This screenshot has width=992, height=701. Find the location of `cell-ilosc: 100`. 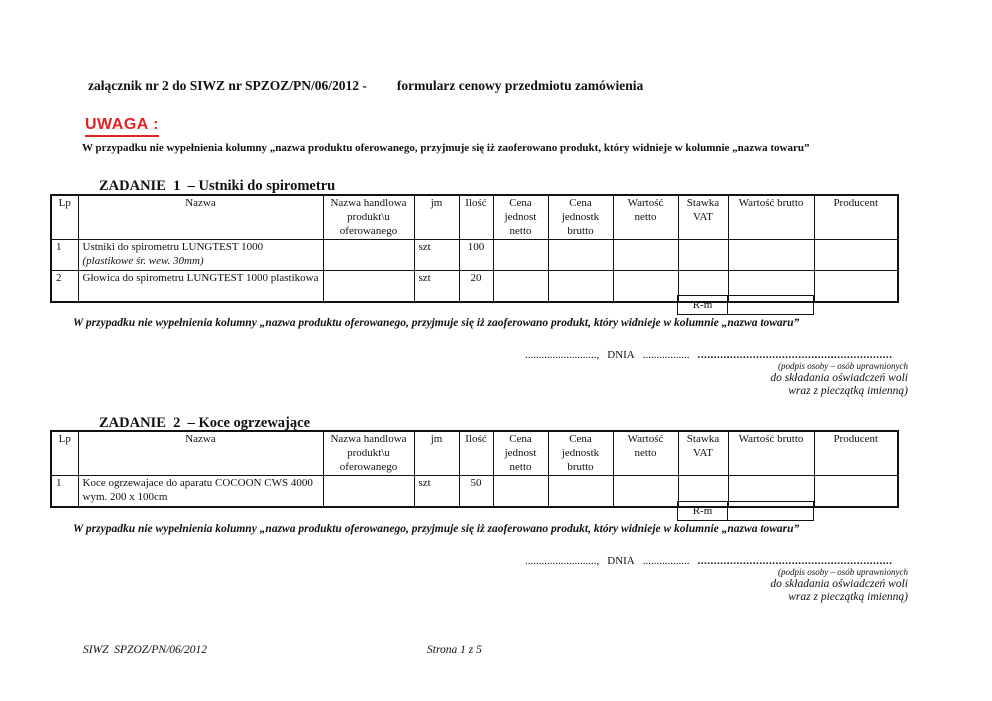

cell-ilosc: 100 is located at coordinates (476, 255).